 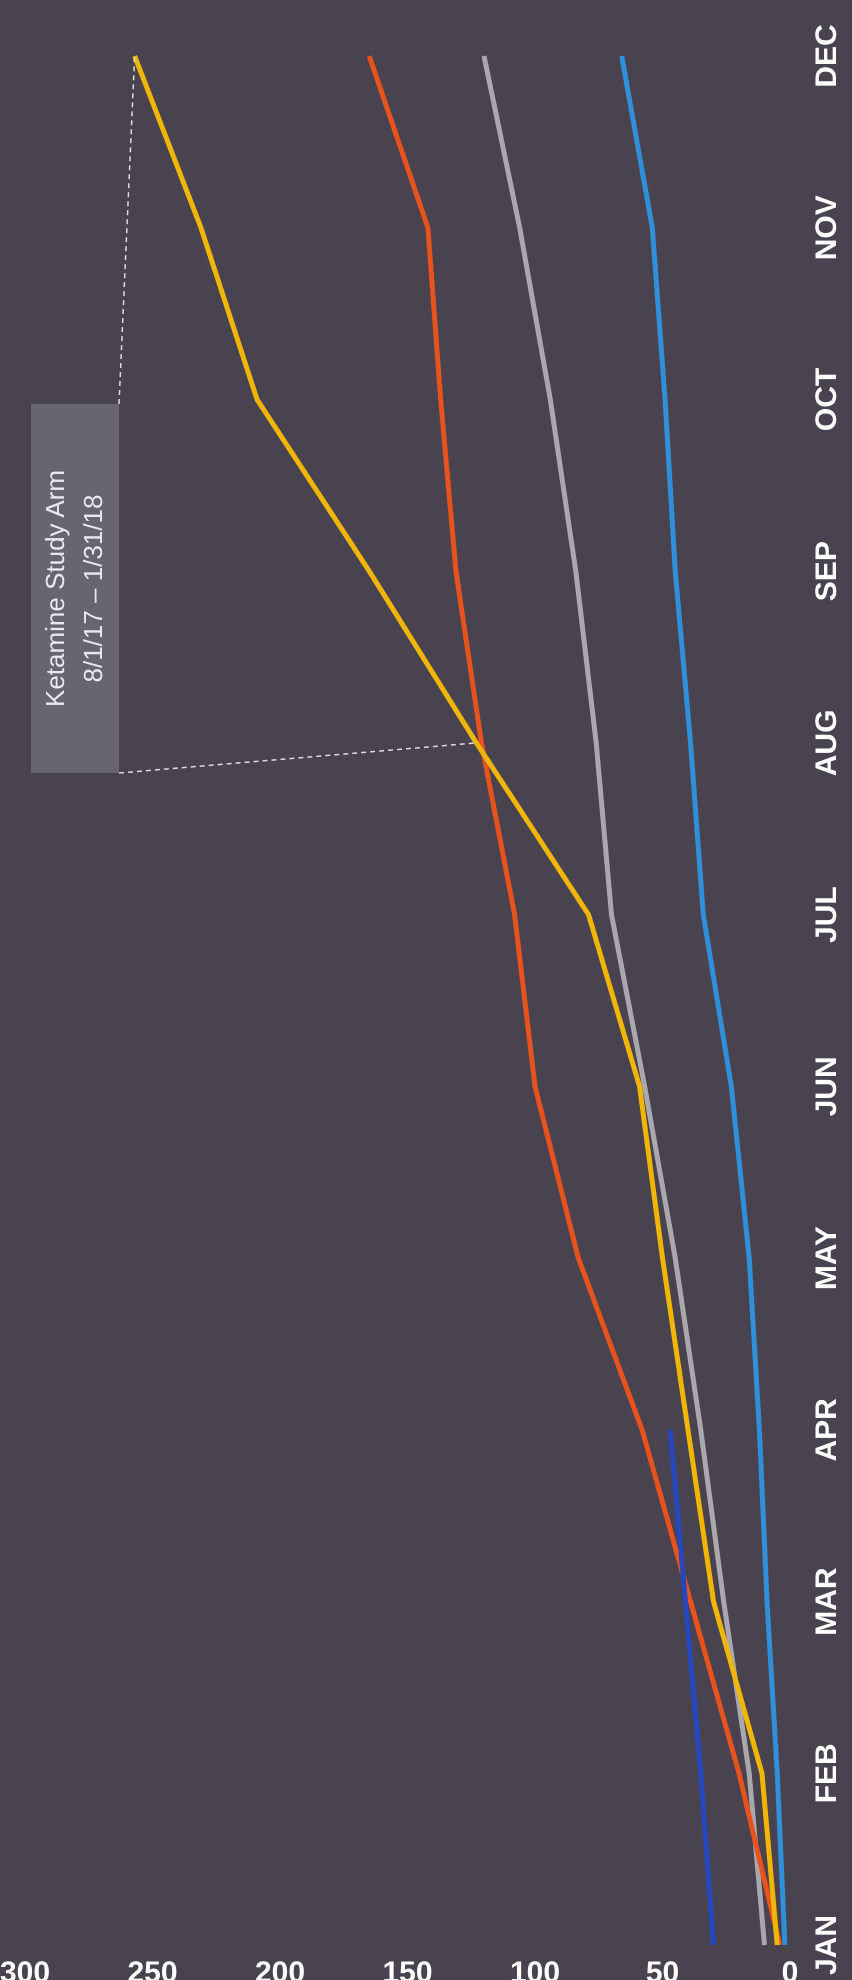 I want to click on annotation-text: 8/1/17 – 1/31/18, so click(x=93, y=589).